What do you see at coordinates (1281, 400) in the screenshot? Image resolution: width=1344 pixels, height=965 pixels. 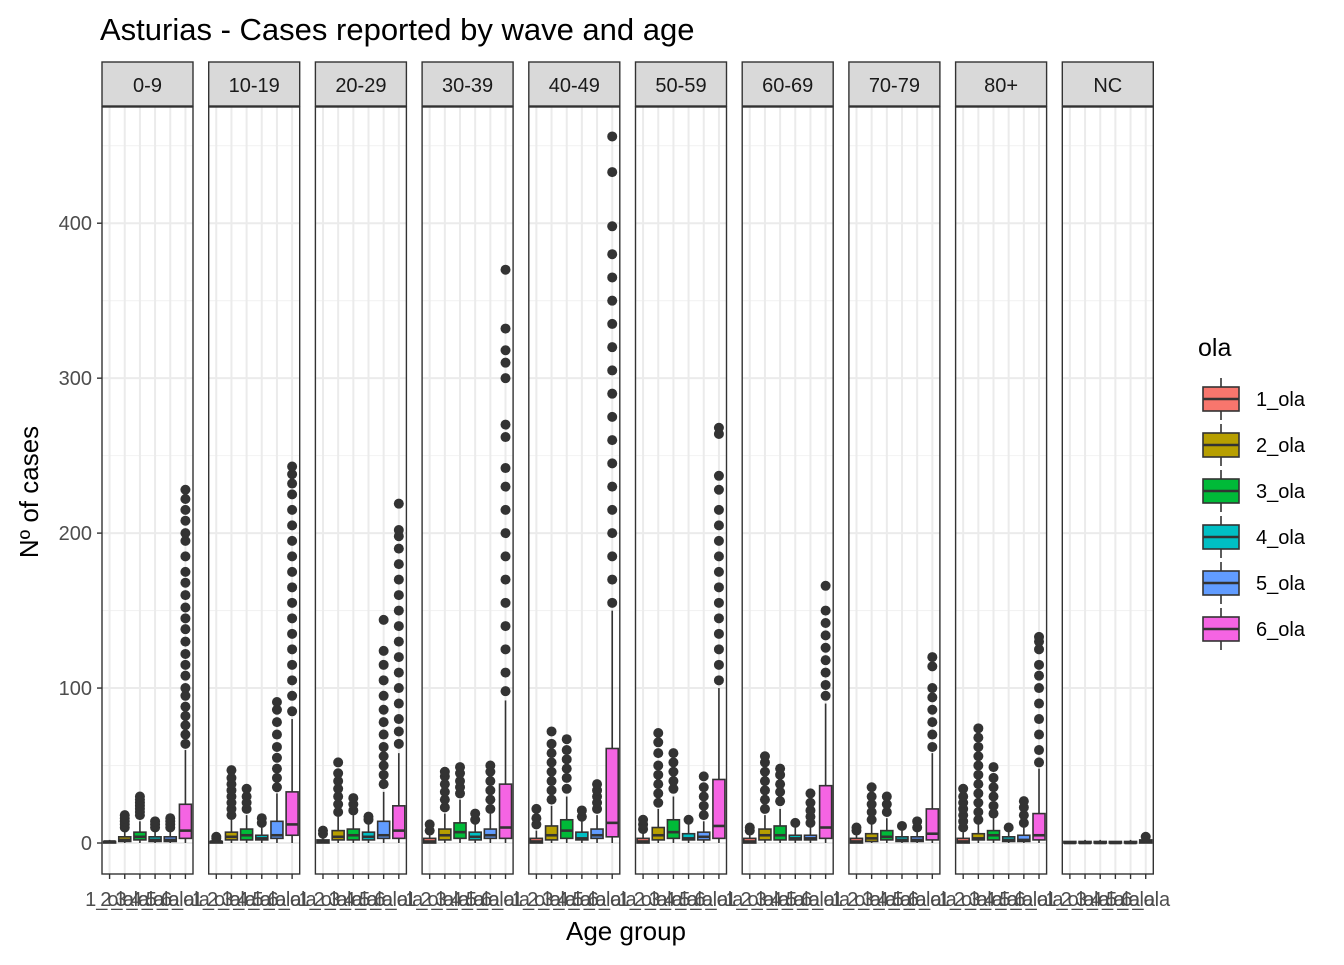 I see `legend-label: 1_ola` at bounding box center [1281, 400].